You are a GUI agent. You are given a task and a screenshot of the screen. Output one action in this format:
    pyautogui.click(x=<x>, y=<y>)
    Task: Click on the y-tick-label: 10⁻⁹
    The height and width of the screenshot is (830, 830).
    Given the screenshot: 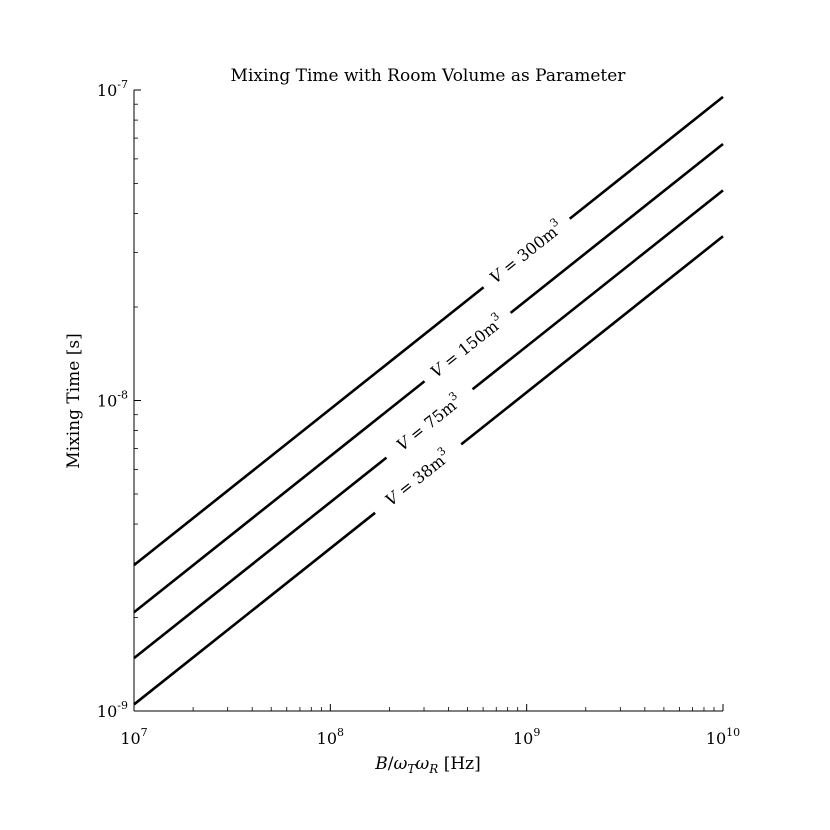 What is the action you would take?
    pyautogui.click(x=112, y=710)
    